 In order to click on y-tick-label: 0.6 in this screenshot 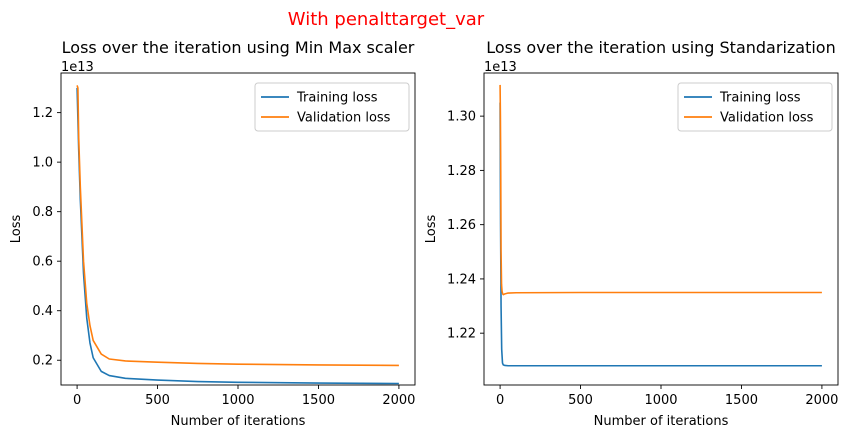, I will do `click(42, 262)`.